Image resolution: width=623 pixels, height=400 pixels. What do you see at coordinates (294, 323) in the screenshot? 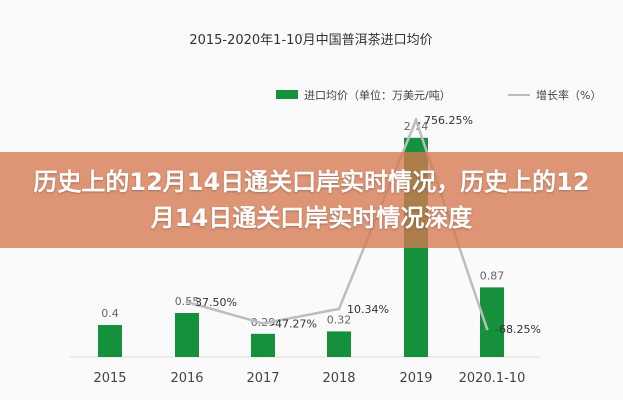
I see `growth-label-2017: -47.27%` at bounding box center [294, 323].